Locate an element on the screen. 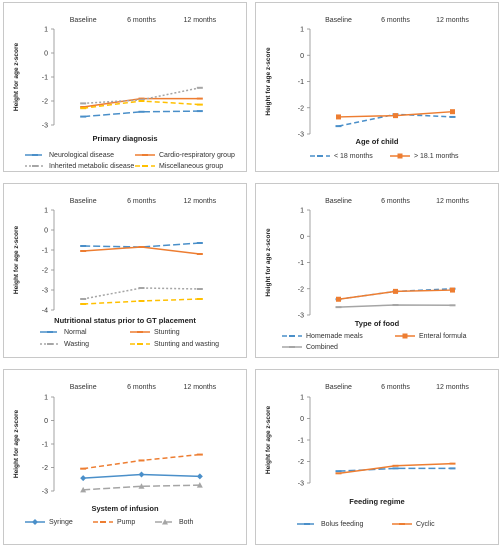  legend: < 18 months > 18.1 months is located at coordinates (377, 87).